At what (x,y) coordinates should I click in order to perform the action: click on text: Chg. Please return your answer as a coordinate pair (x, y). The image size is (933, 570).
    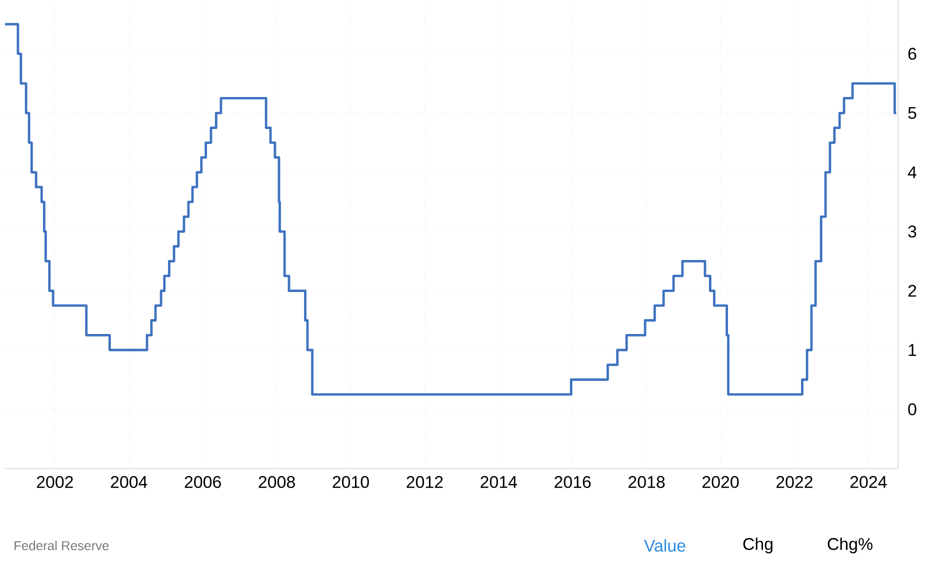
    Looking at the image, I should click on (757, 545).